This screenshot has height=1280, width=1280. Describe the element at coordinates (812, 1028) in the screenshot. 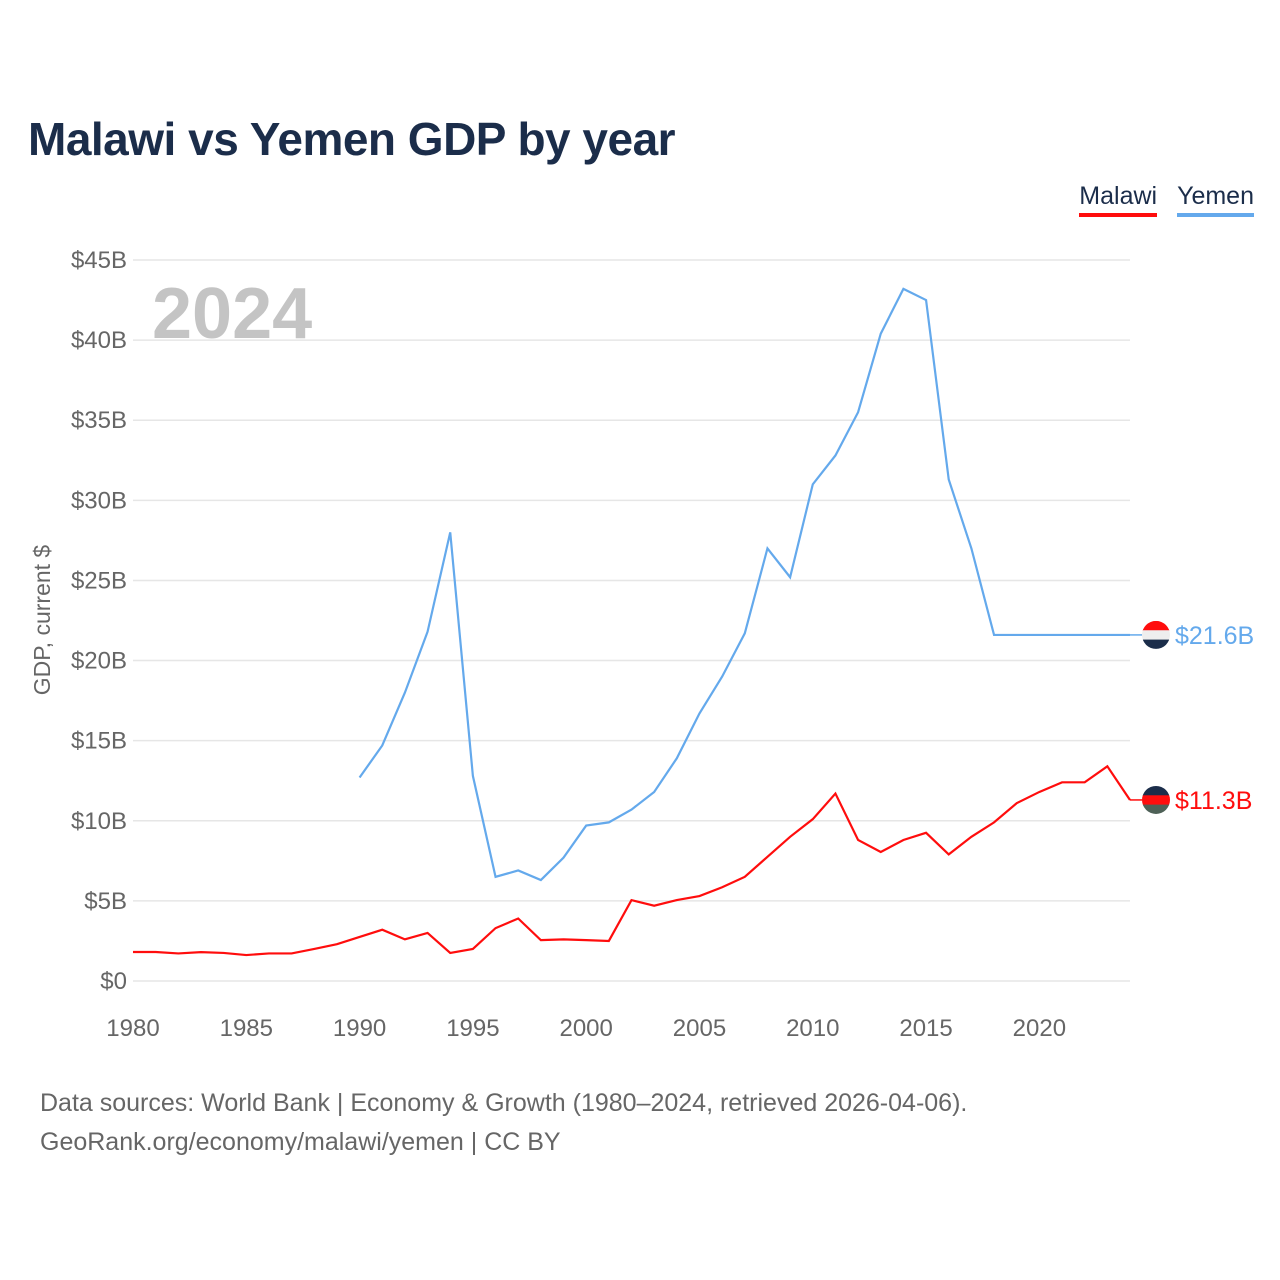

I see `x-tick-label: 2010` at that location.